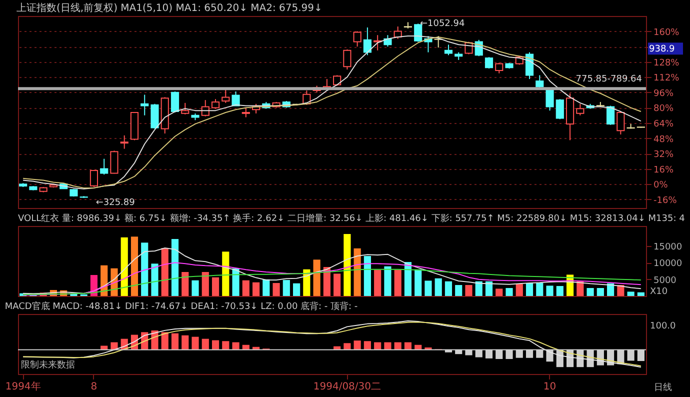  I want to click on text: 938.9, so click(662, 49).